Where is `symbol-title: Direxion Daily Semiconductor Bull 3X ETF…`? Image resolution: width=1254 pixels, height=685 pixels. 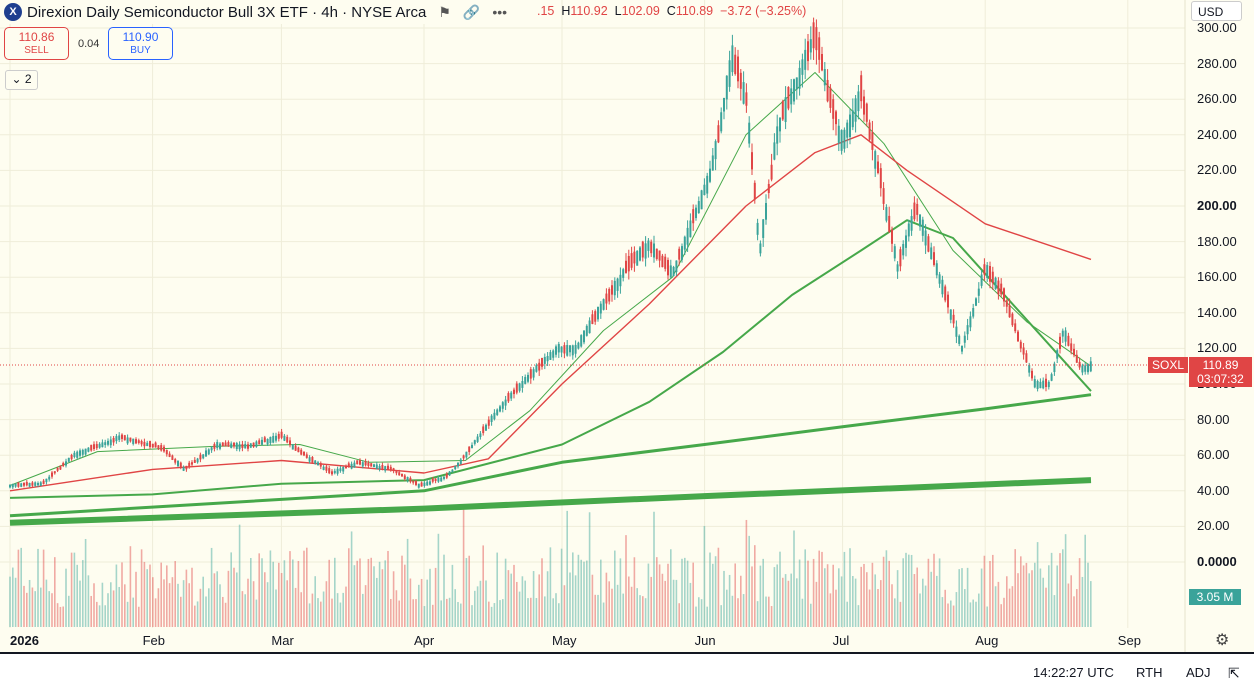 symbol-title: Direxion Daily Semiconductor Bull 3X ETF… is located at coordinates (227, 12).